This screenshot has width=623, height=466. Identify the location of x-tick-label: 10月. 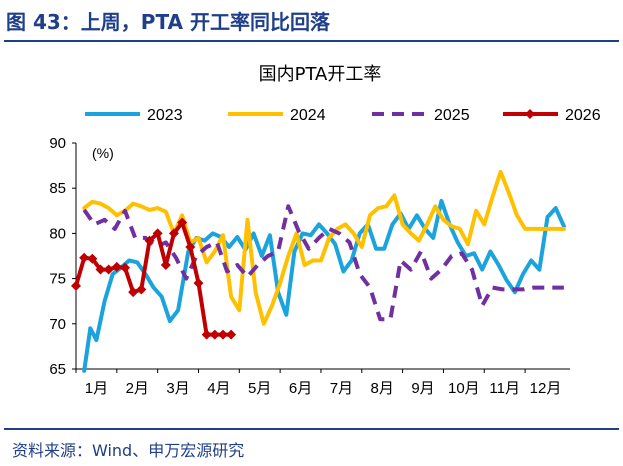
(464, 388).